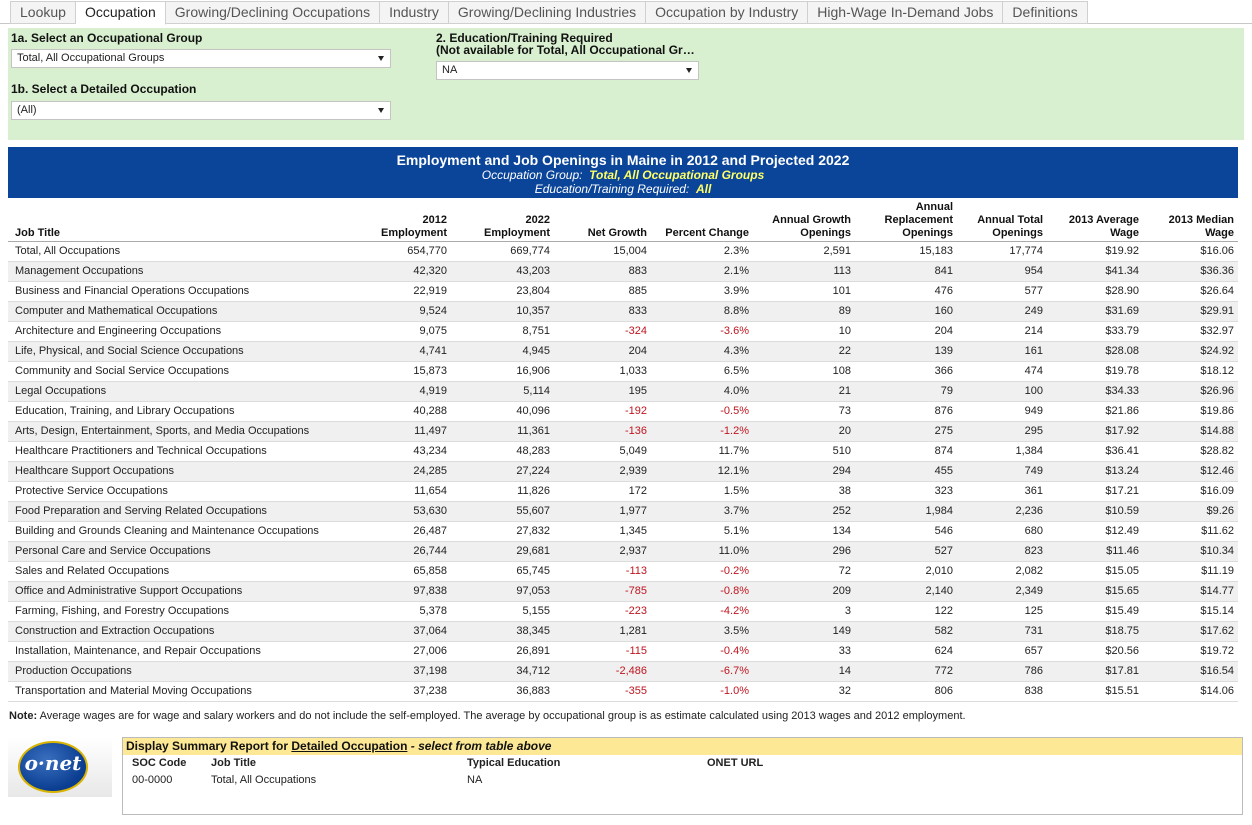  What do you see at coordinates (804, 391) in the screenshot?
I see `table-cell: 21` at bounding box center [804, 391].